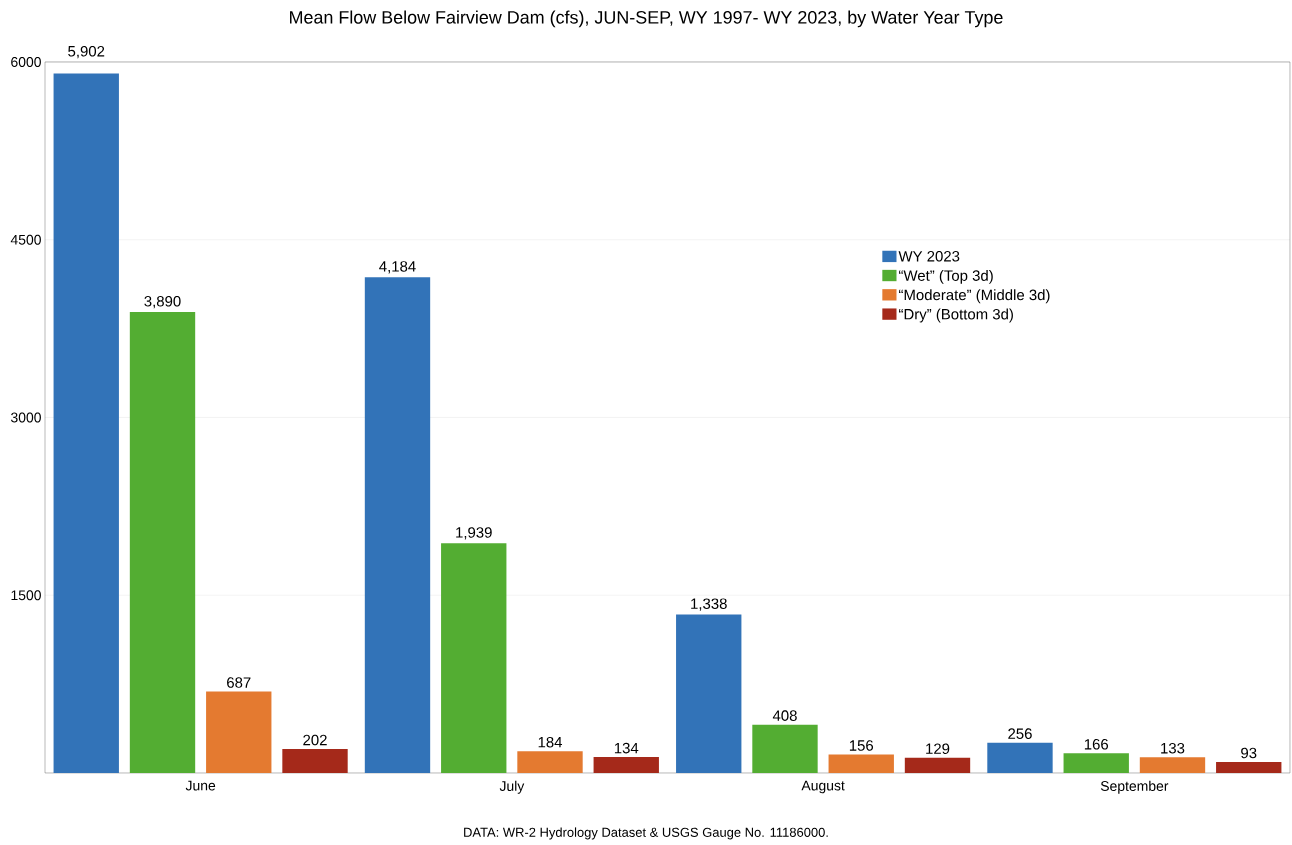 The height and width of the screenshot is (845, 1292). I want to click on data-label: 408, so click(784, 715).